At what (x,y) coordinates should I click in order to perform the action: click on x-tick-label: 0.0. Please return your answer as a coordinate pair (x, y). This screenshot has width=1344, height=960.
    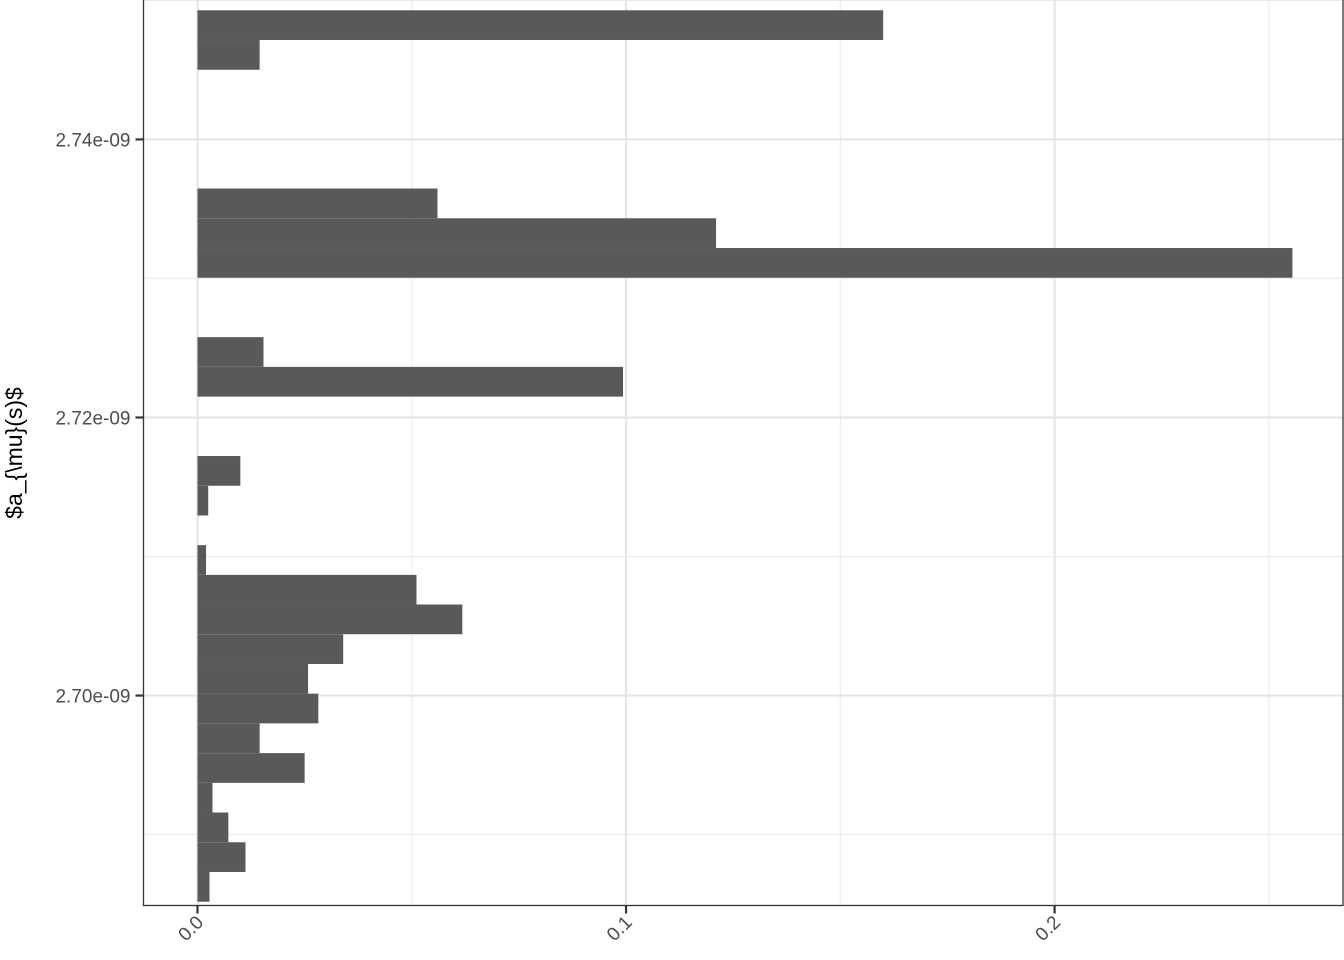
    Looking at the image, I should click on (191, 929).